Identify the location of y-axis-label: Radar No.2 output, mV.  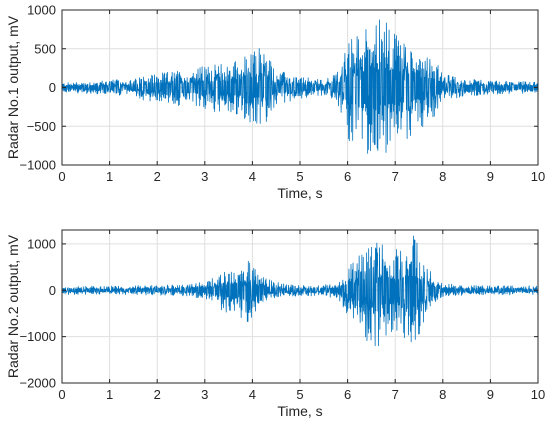
(13, 306).